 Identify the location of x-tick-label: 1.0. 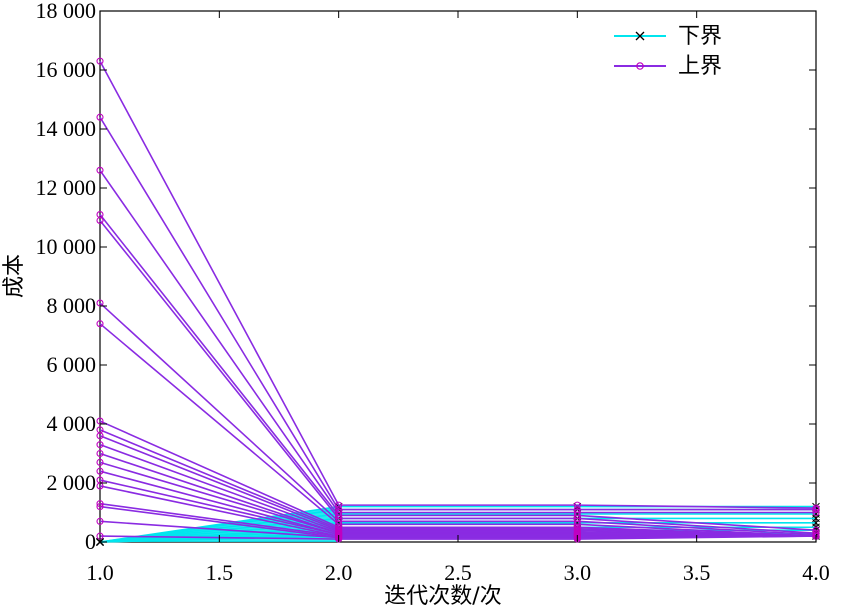
(100, 572).